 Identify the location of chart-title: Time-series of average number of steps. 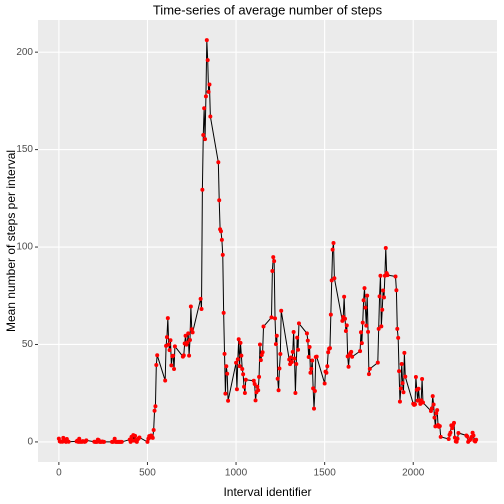
(268, 9).